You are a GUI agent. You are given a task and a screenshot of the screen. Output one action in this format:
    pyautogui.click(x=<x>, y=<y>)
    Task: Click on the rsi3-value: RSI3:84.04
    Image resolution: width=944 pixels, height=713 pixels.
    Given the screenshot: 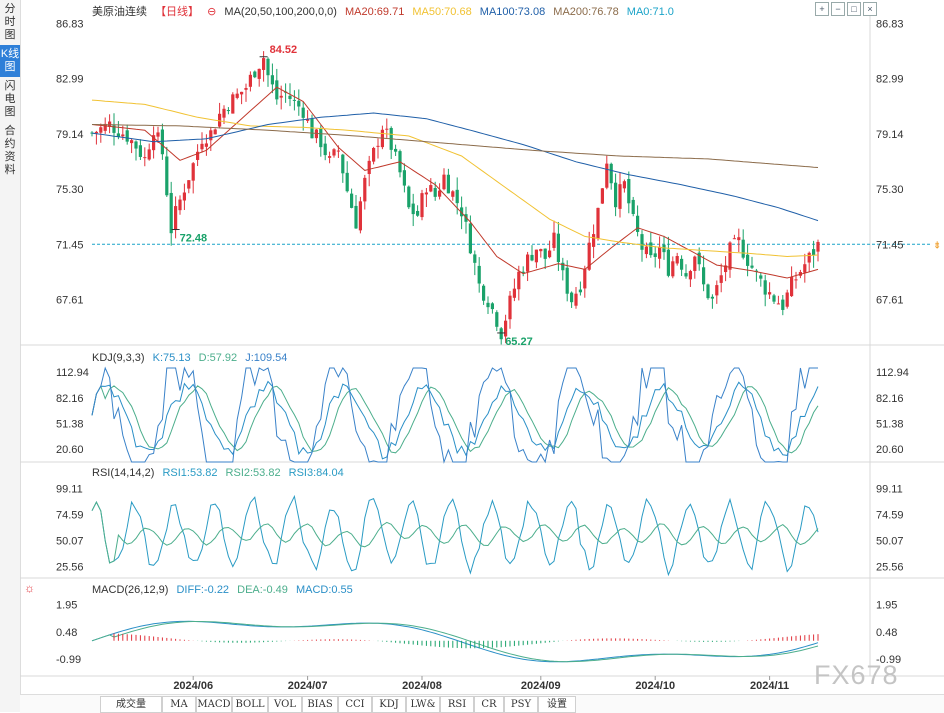 What is the action you would take?
    pyautogui.click(x=316, y=473)
    